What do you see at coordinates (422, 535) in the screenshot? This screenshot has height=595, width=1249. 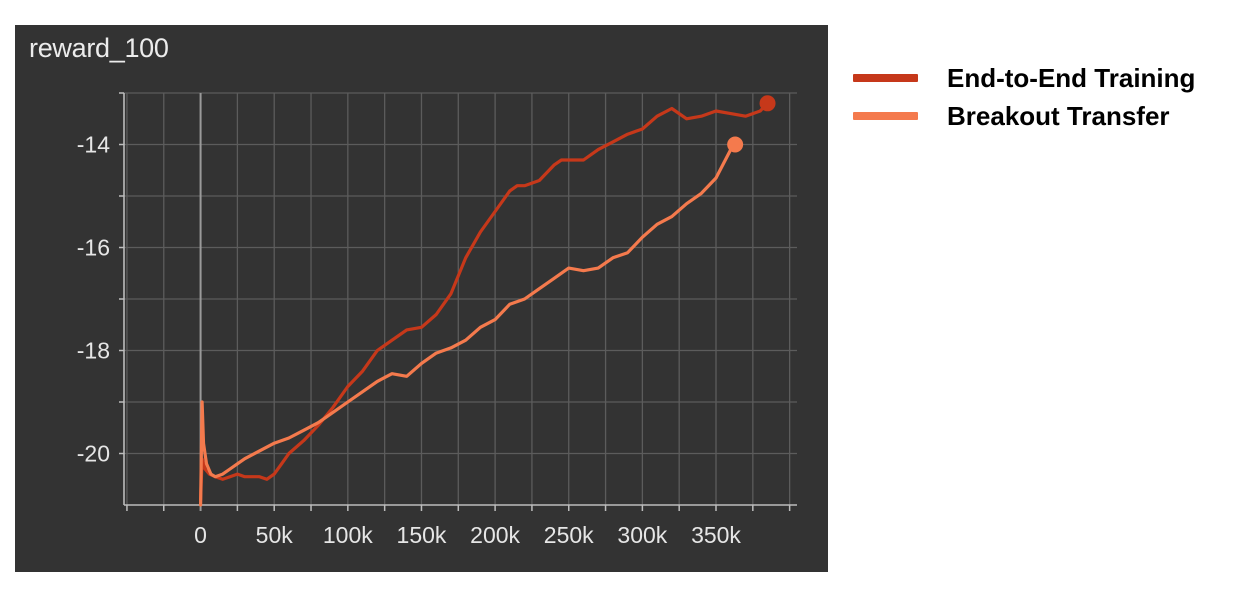 I see `x-tick-label: 150k` at bounding box center [422, 535].